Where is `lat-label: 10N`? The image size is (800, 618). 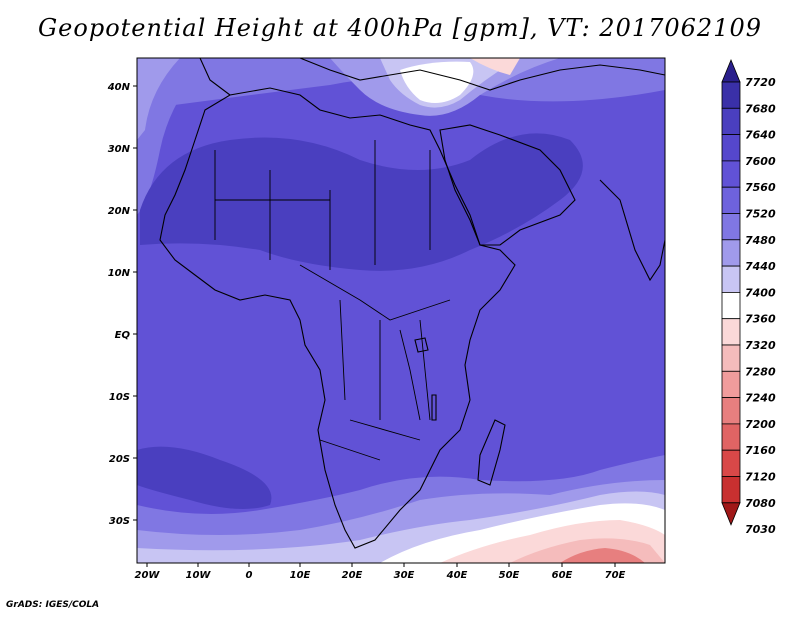 lat-label: 10N is located at coordinates (119, 273).